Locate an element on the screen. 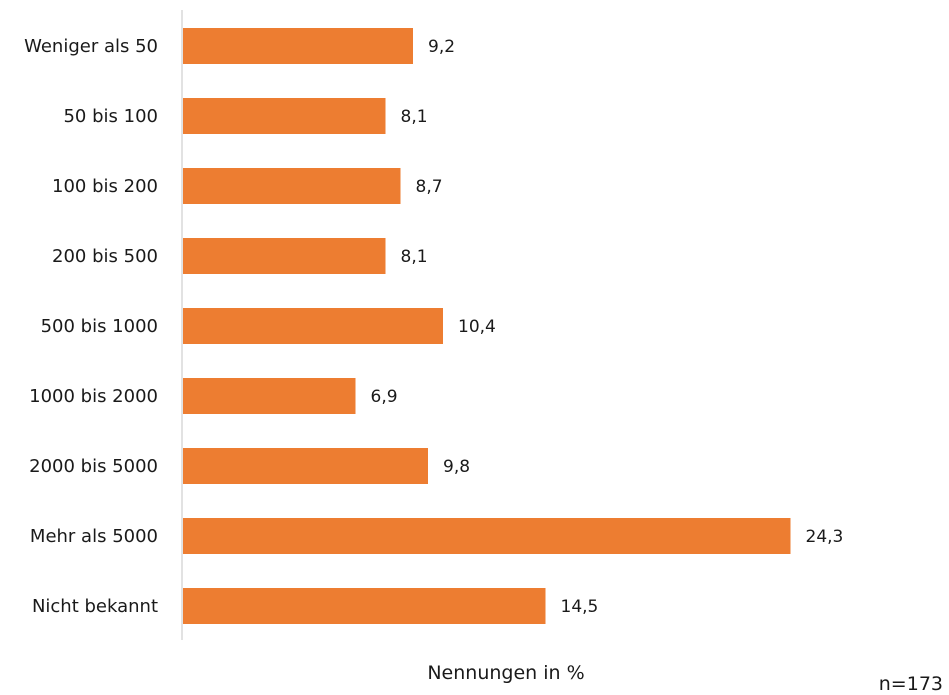 The width and height of the screenshot is (949, 695). bar-group: Mehr als 5000 24,3 is located at coordinates (436, 536).